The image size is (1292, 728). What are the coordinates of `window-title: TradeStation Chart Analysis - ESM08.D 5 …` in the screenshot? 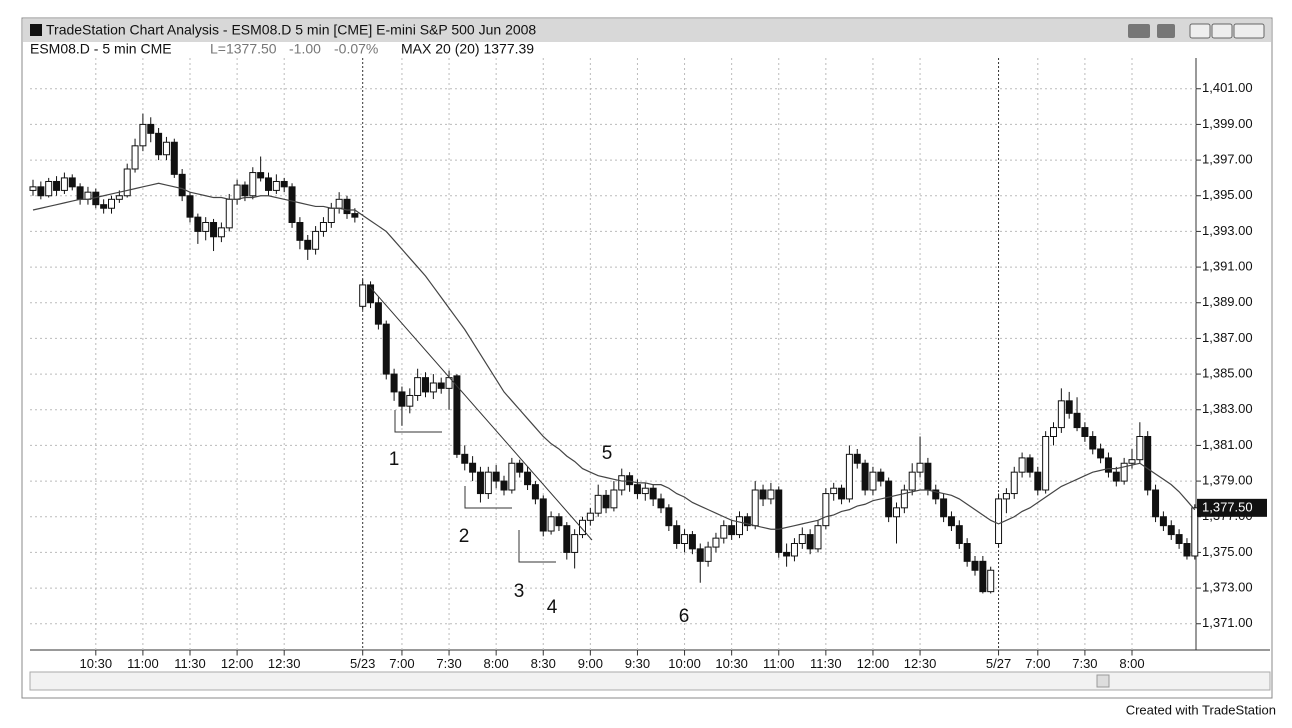 It's located at (291, 30).